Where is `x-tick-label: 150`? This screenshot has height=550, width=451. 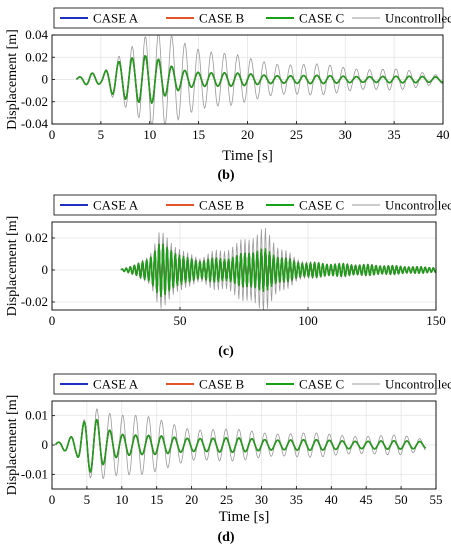
x-tick-label: 150 is located at coordinates (436, 320).